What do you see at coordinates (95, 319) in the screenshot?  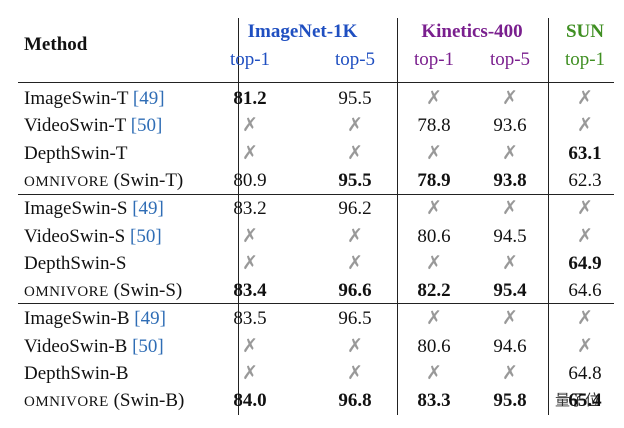 I see `method-cell: ImageSwin-B [49]` at bounding box center [95, 319].